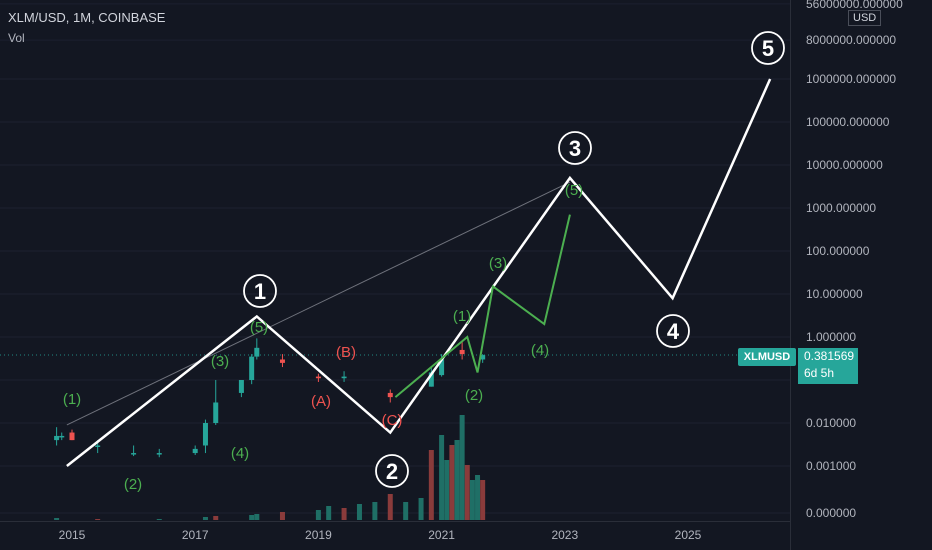 The image size is (932, 550). I want to click on wave-label-main: 1, so click(260, 291).